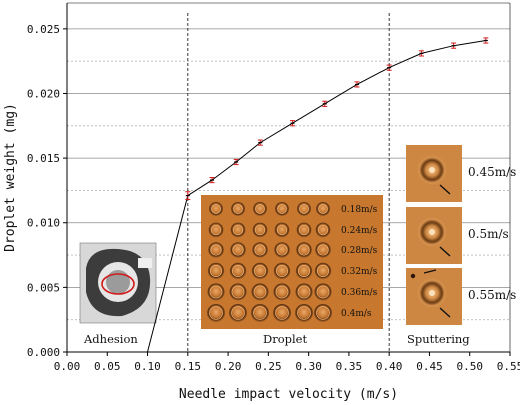  I want to click on needle-core, so click(118, 282).